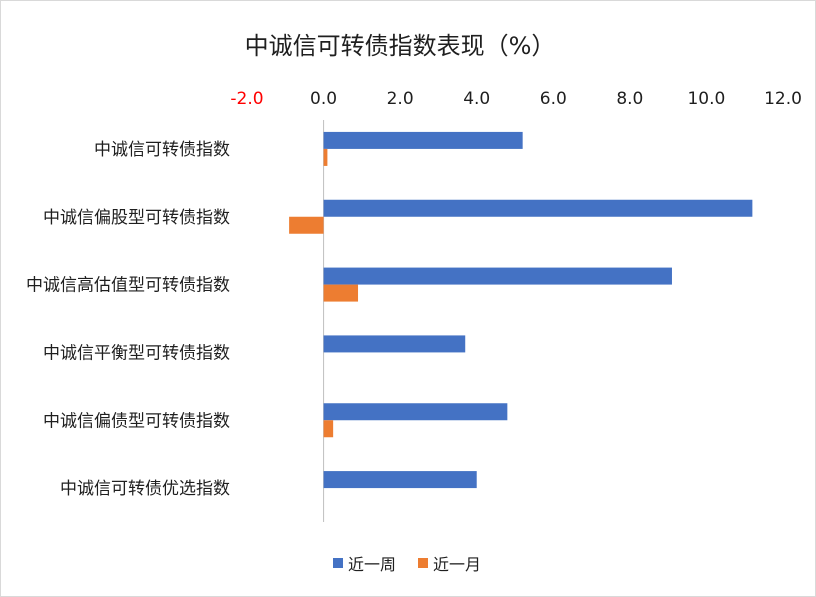 The height and width of the screenshot is (597, 816). I want to click on x-tick-label: 12.0, so click(783, 99).